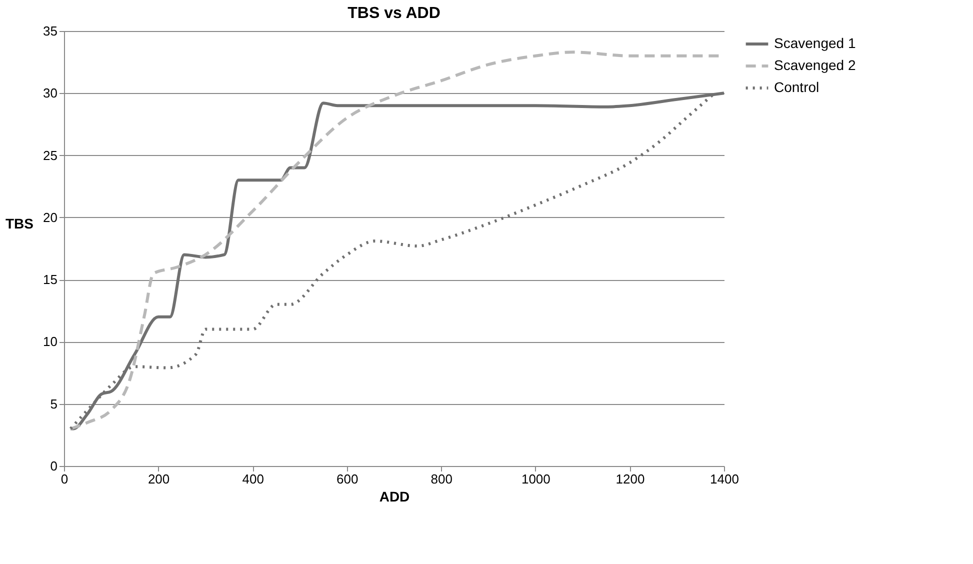 The width and height of the screenshot is (973, 564). What do you see at coordinates (347, 479) in the screenshot?
I see `x-tick-label: 600` at bounding box center [347, 479].